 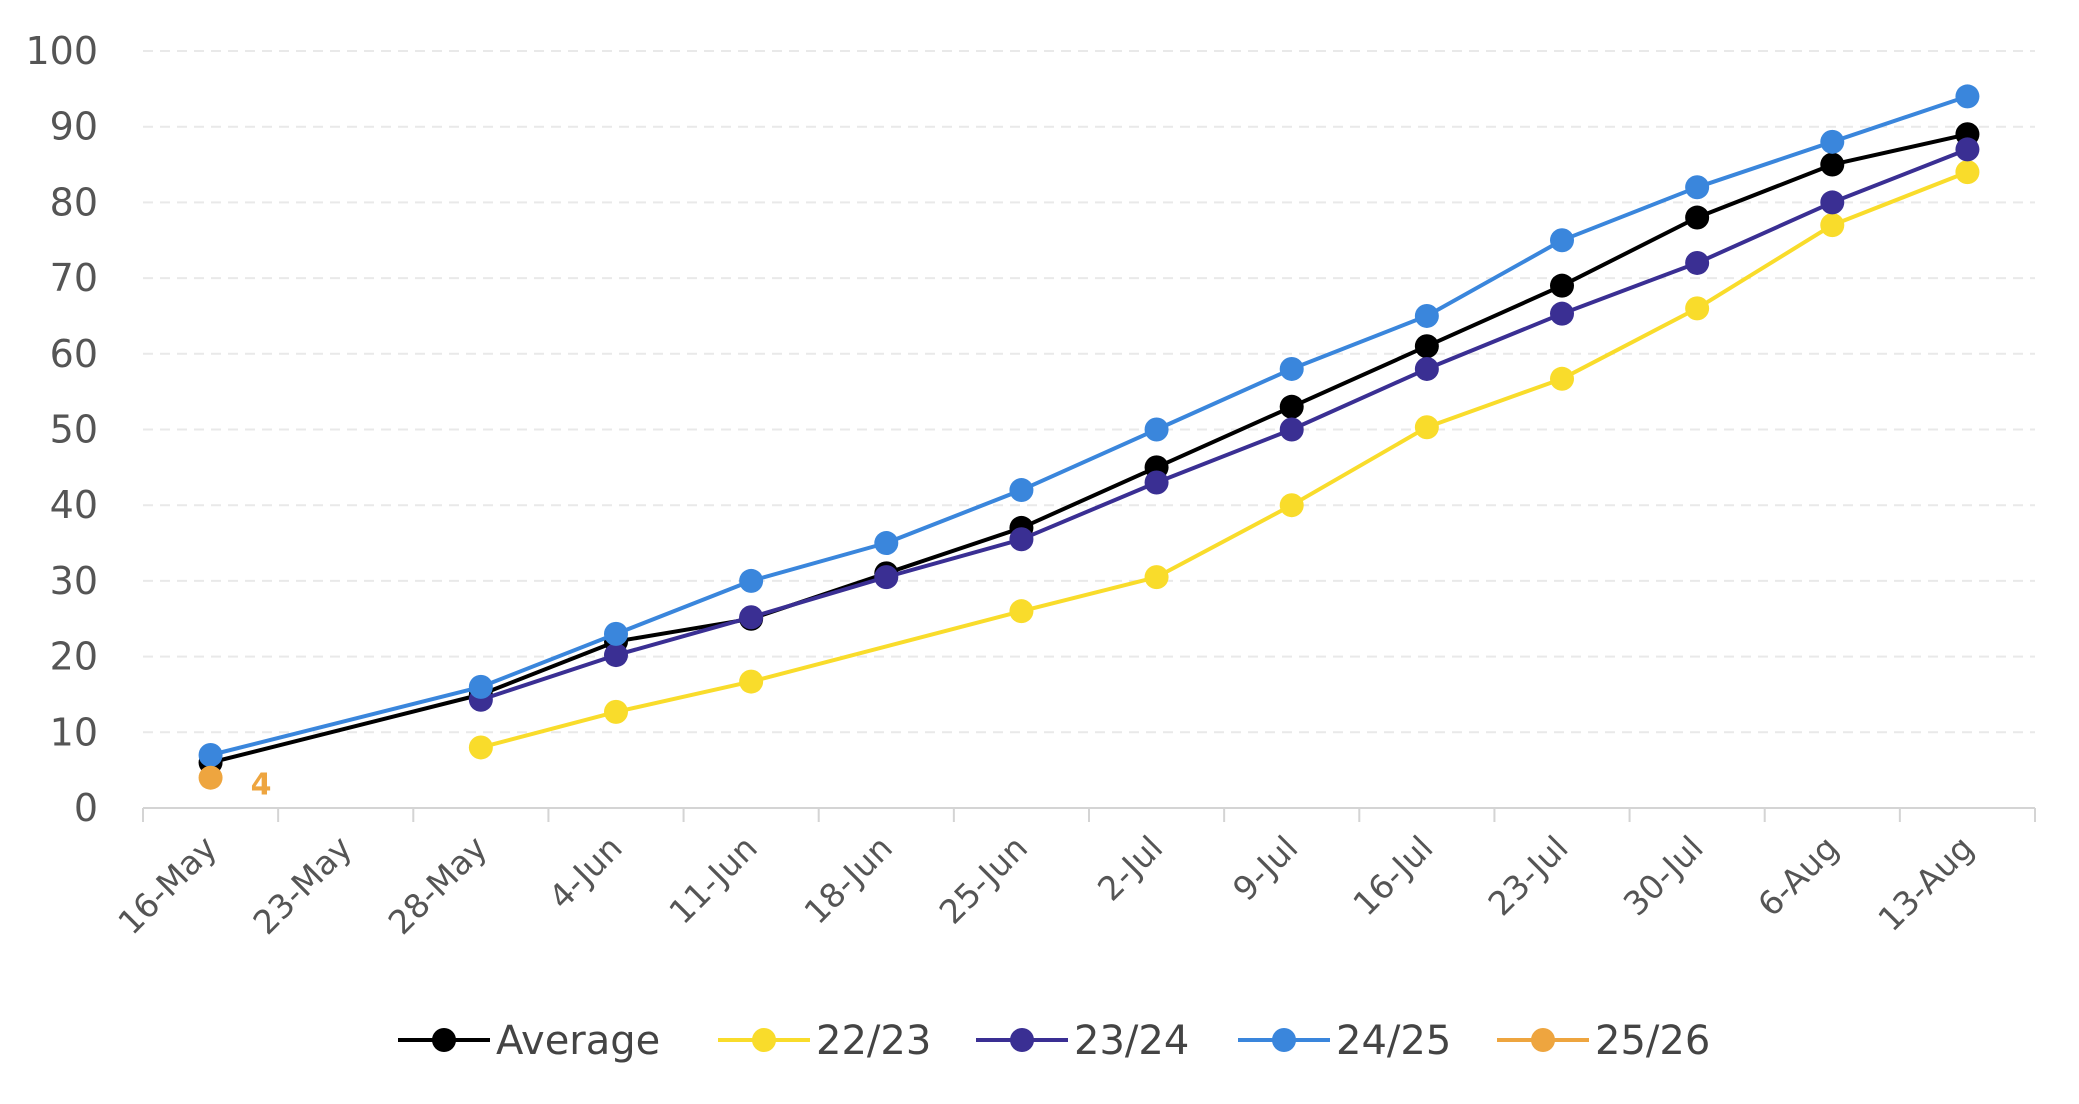 I want to click on y-tick-label: 20, so click(x=74, y=657).